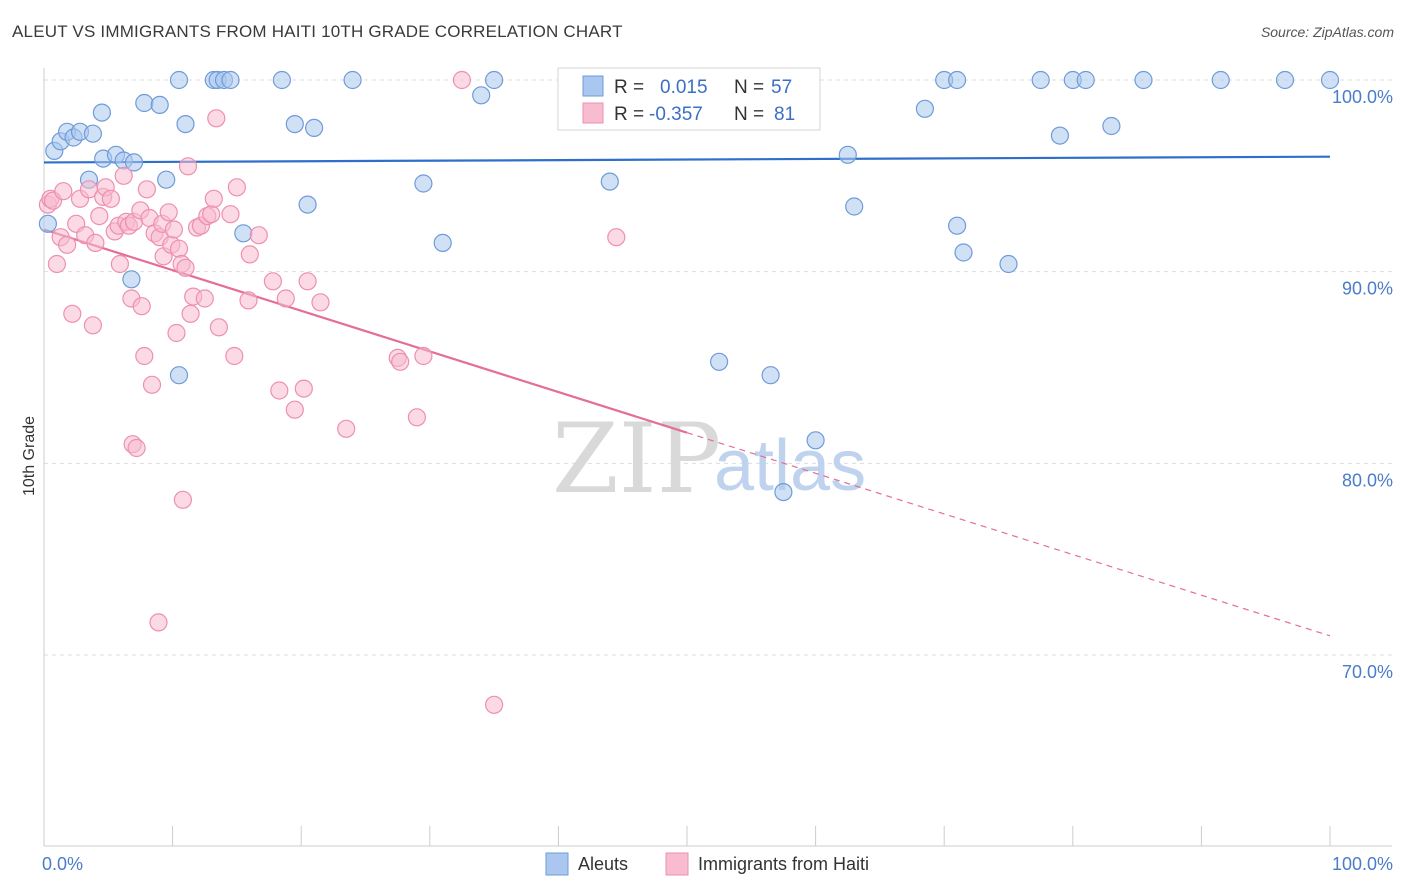 This screenshot has width=1406, height=892. Describe the element at coordinates (365, 331) in the screenshot. I see `trend-line-haiti` at that location.